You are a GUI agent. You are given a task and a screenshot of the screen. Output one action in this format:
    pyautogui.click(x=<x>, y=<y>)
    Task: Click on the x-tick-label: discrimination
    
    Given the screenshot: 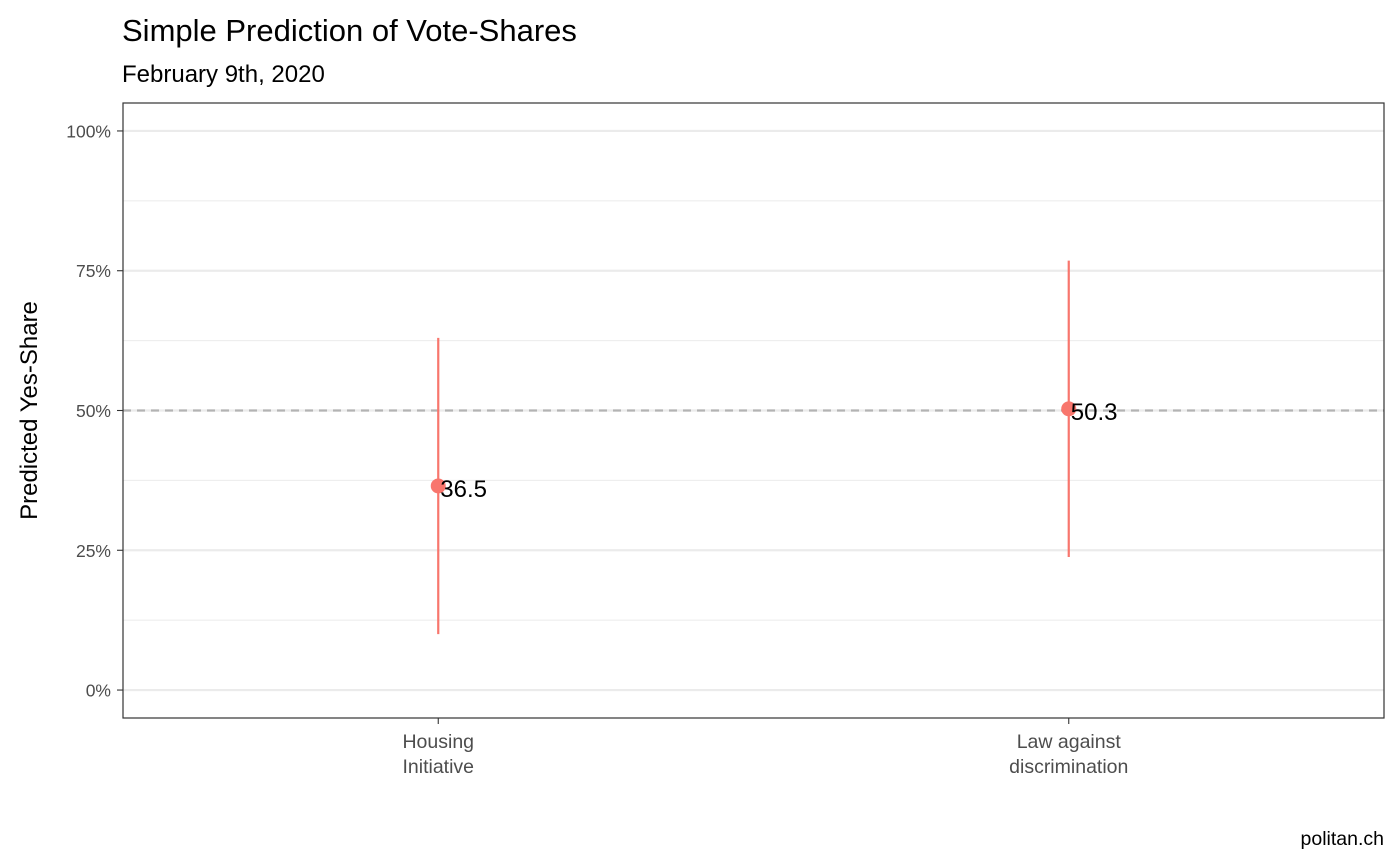 What is the action you would take?
    pyautogui.click(x=1068, y=767)
    